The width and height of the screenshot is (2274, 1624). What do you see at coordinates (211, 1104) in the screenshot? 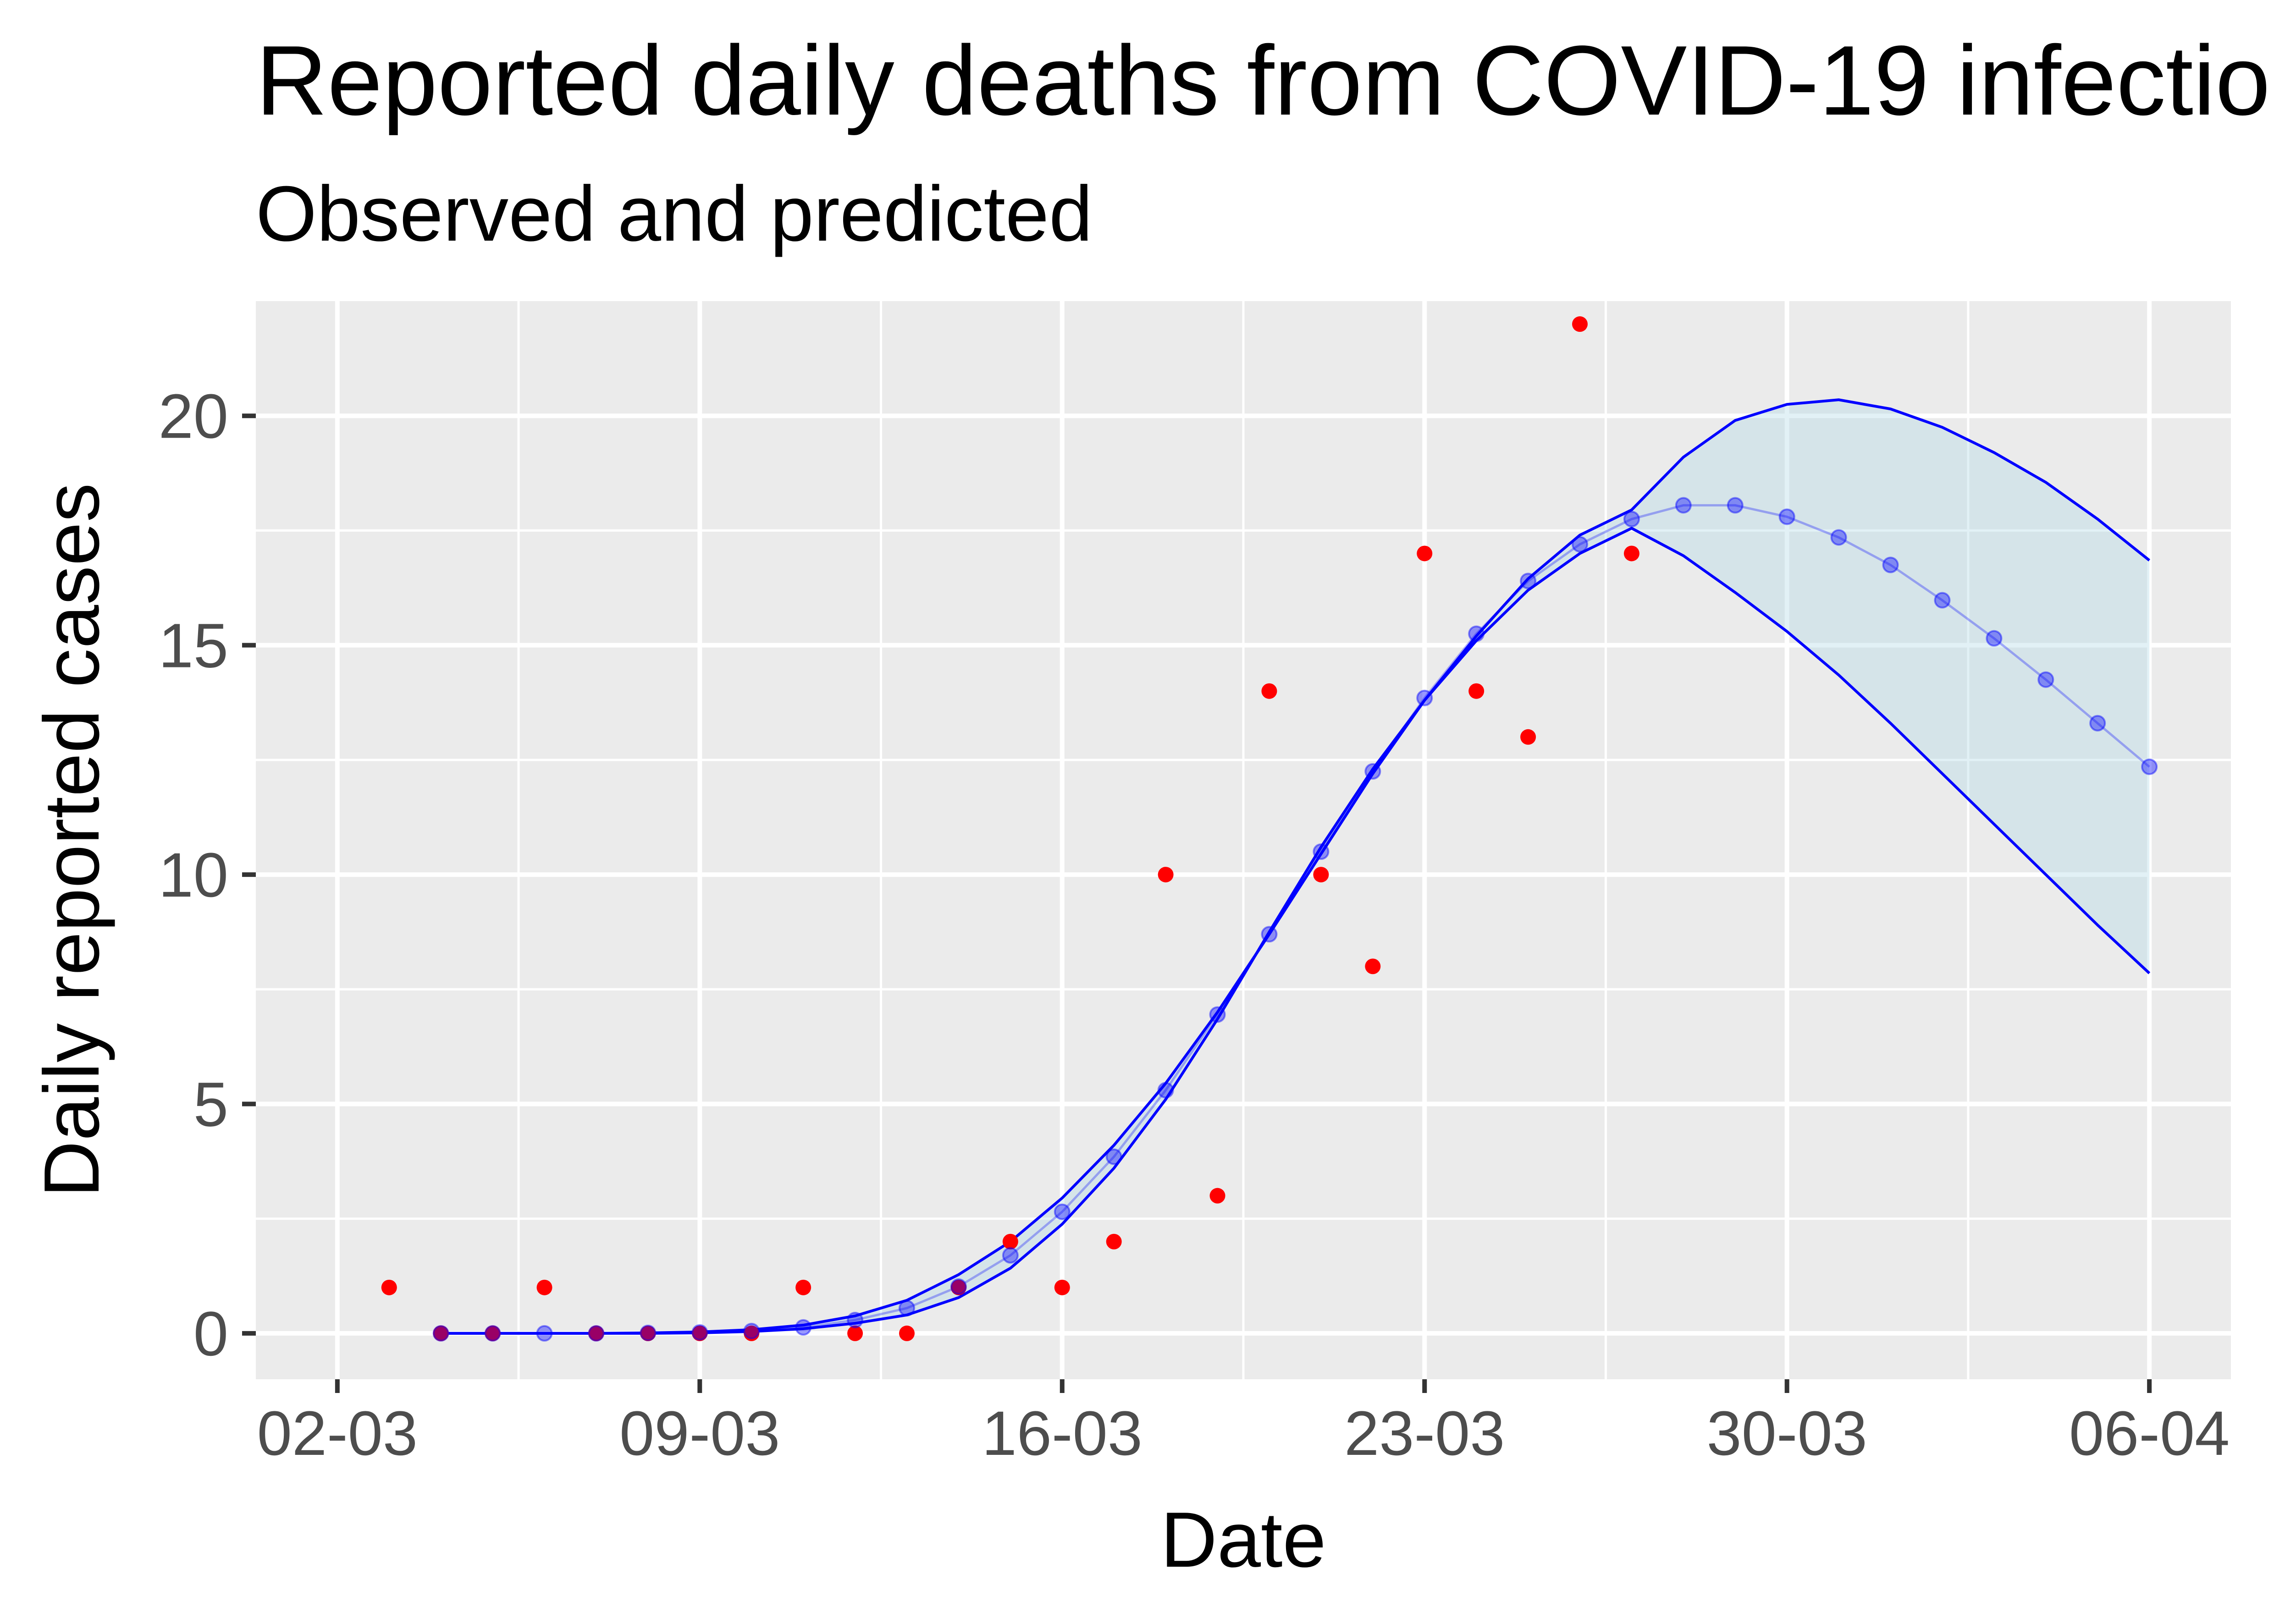
I see `y-tick-label: 5` at bounding box center [211, 1104].